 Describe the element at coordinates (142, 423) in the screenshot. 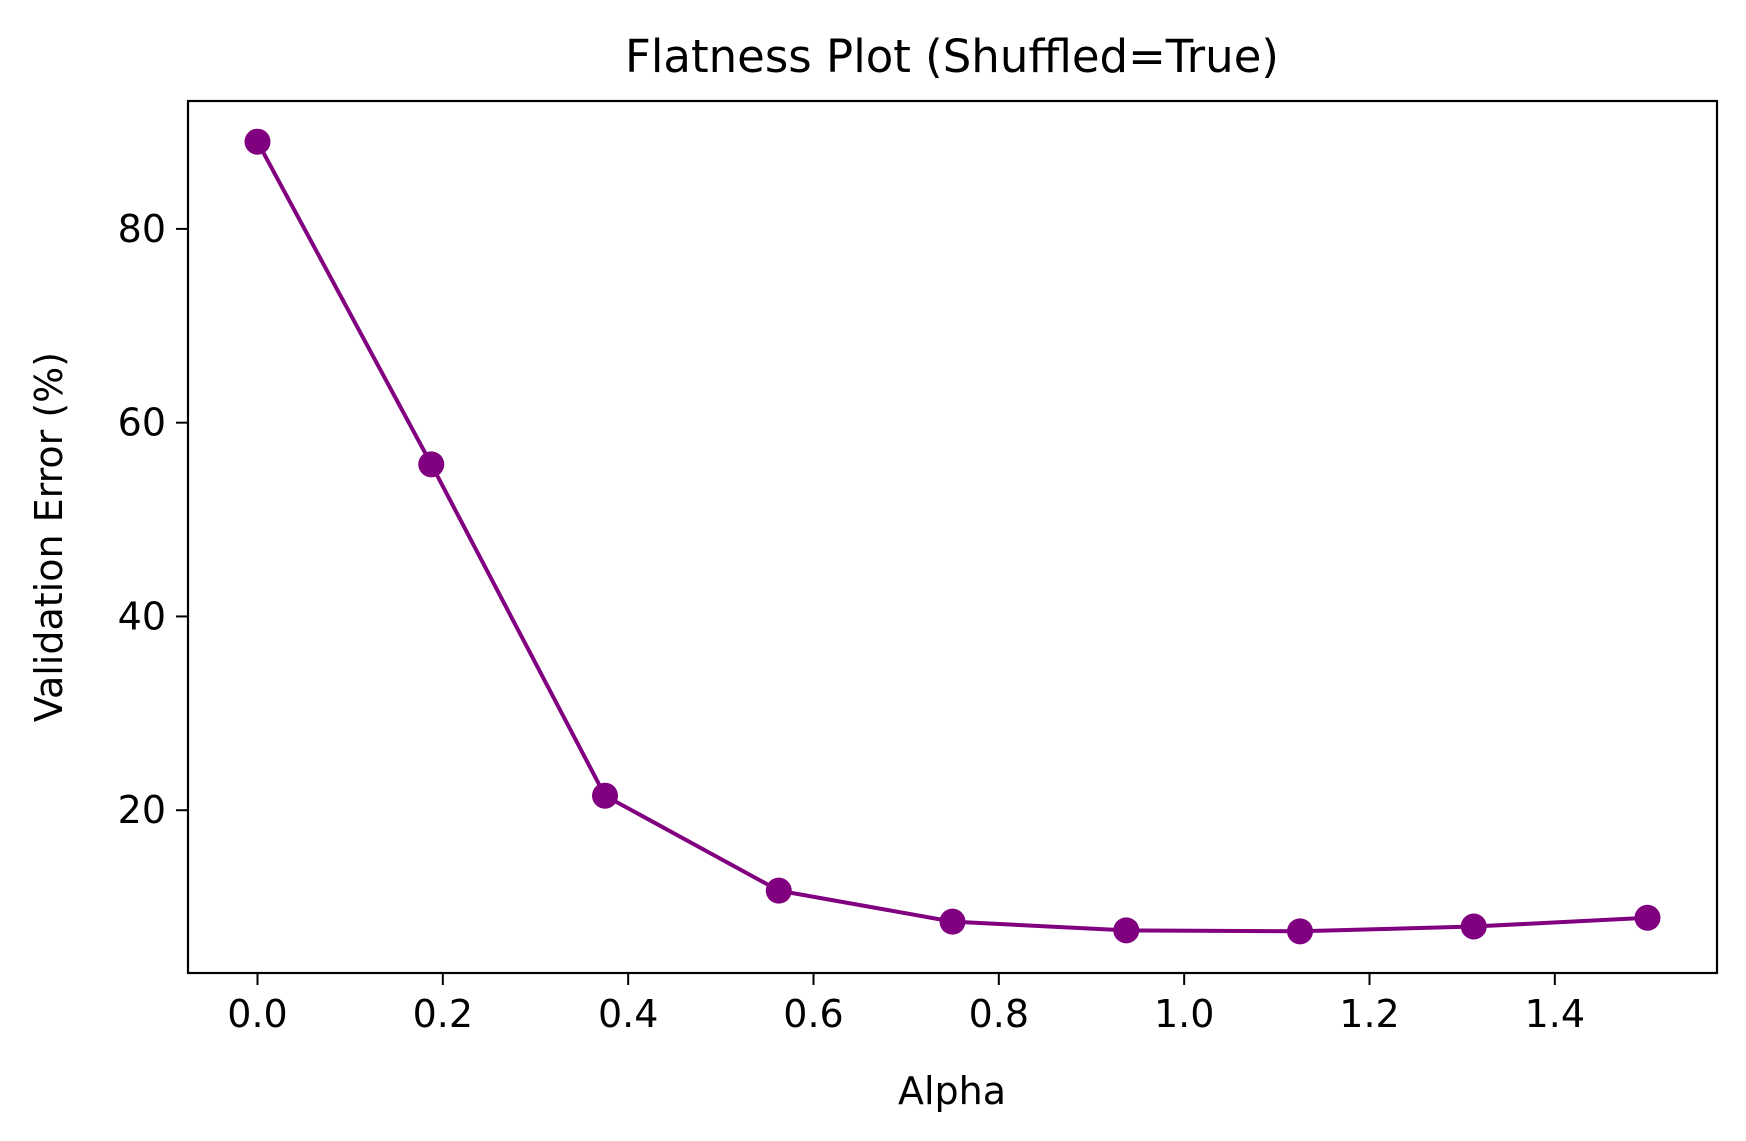

I see `y-tick-label: 60` at that location.